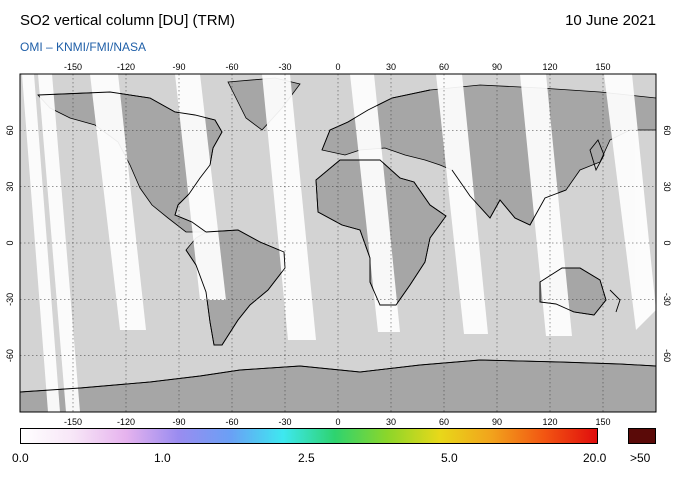 The width and height of the screenshot is (676, 480). I want to click on lat-tick-left: -30, so click(10, 299).